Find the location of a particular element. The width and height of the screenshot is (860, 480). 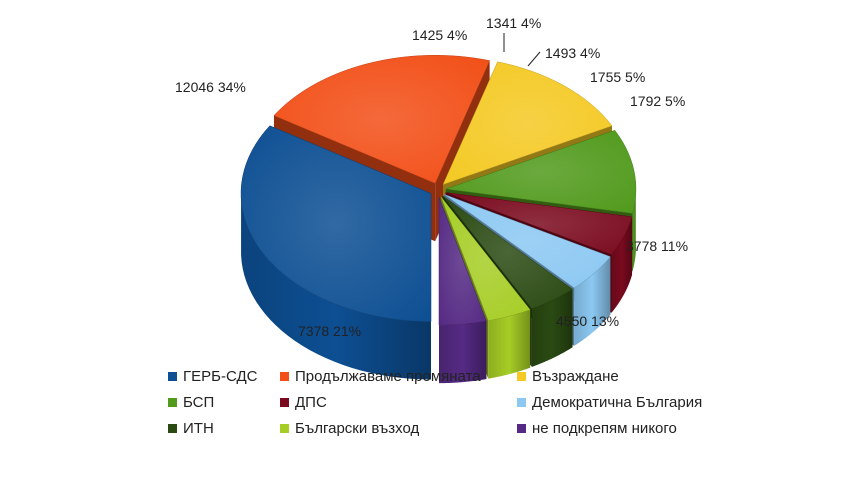

legend-label: Продължаваме промяната is located at coordinates (388, 376).